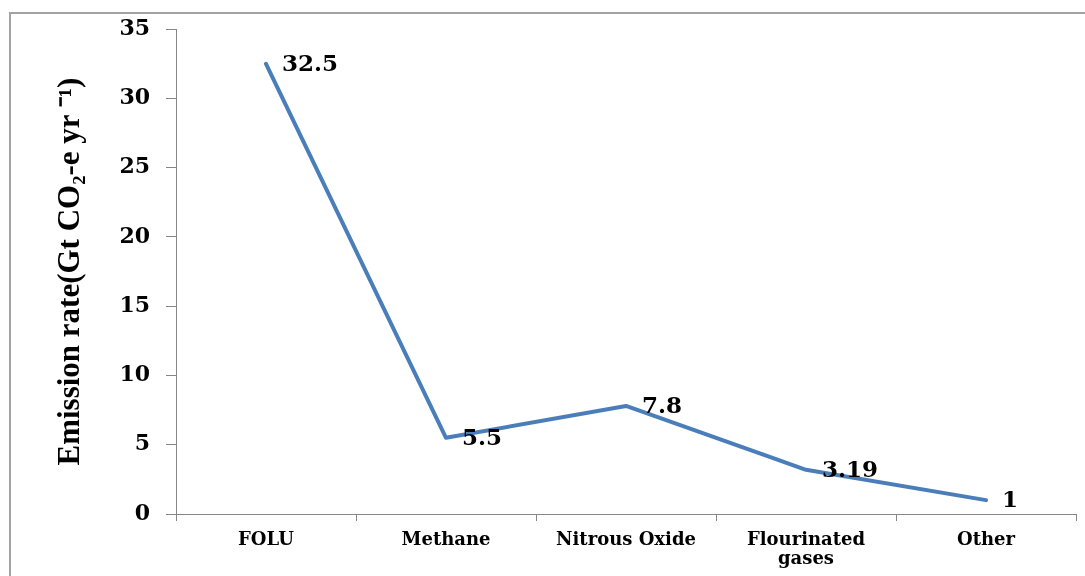 This screenshot has height=576, width=1085. Describe the element at coordinates (662, 404) in the screenshot. I see `data-label: 7.8` at that location.